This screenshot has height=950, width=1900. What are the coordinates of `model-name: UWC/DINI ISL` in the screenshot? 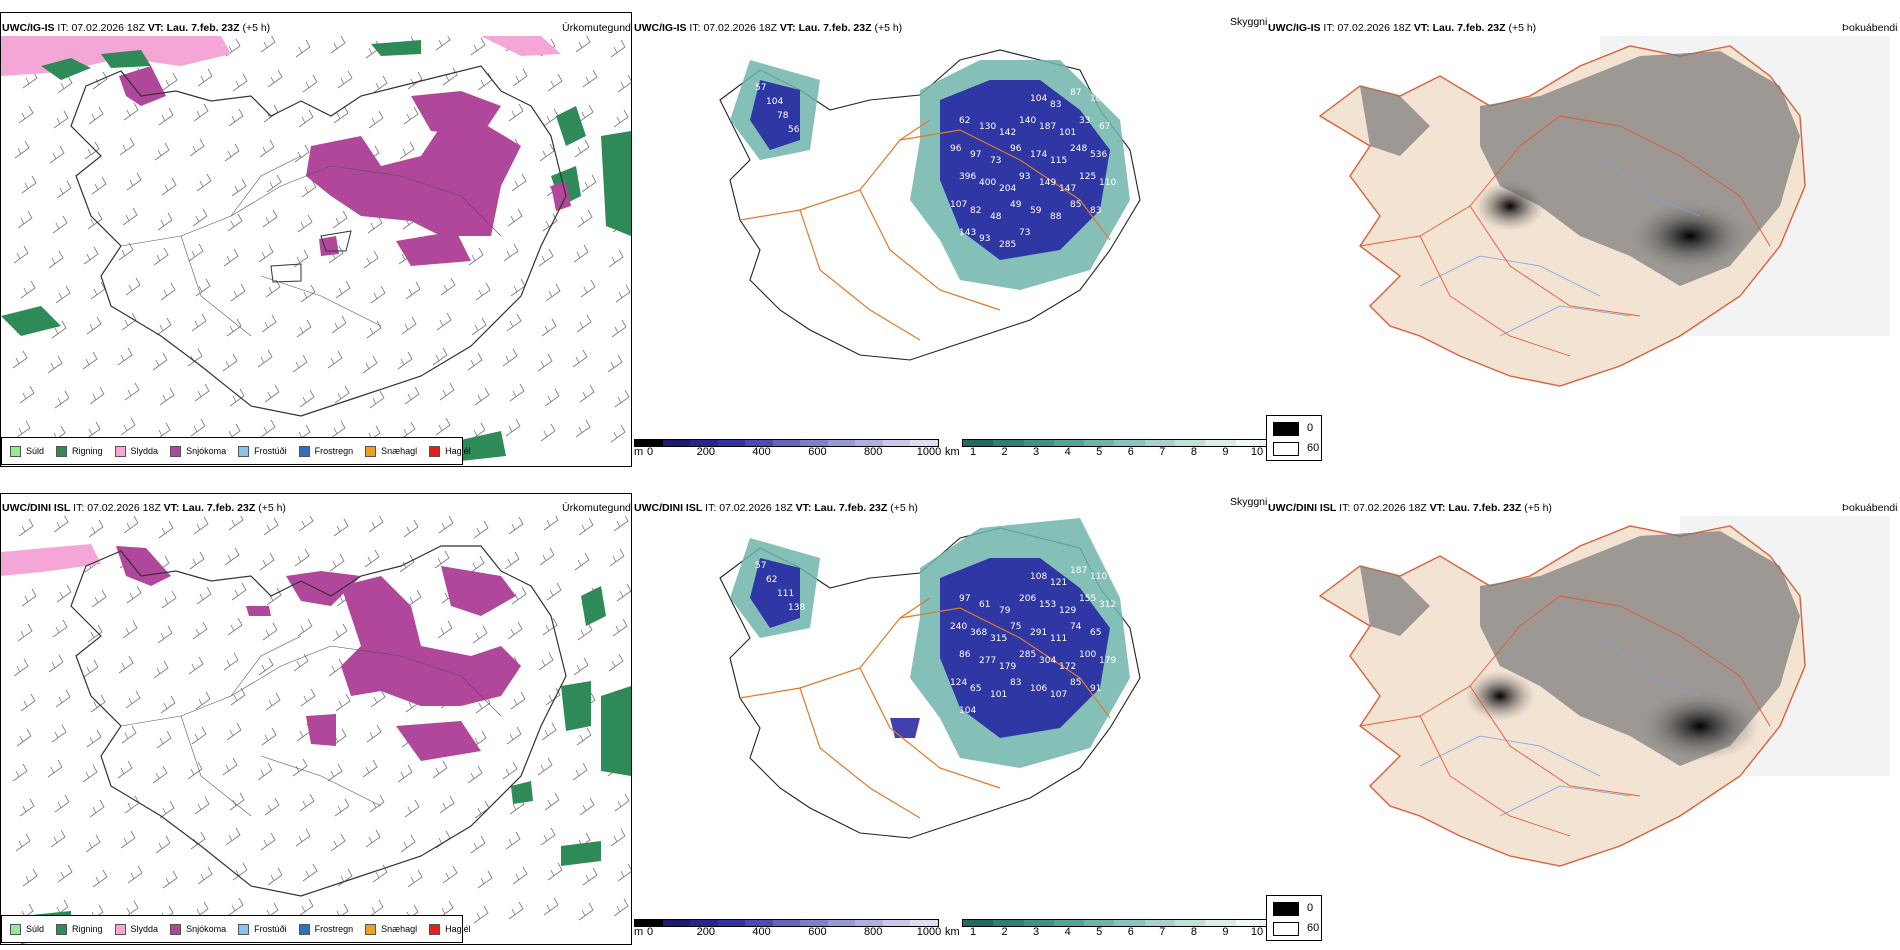 It's located at (36, 508).